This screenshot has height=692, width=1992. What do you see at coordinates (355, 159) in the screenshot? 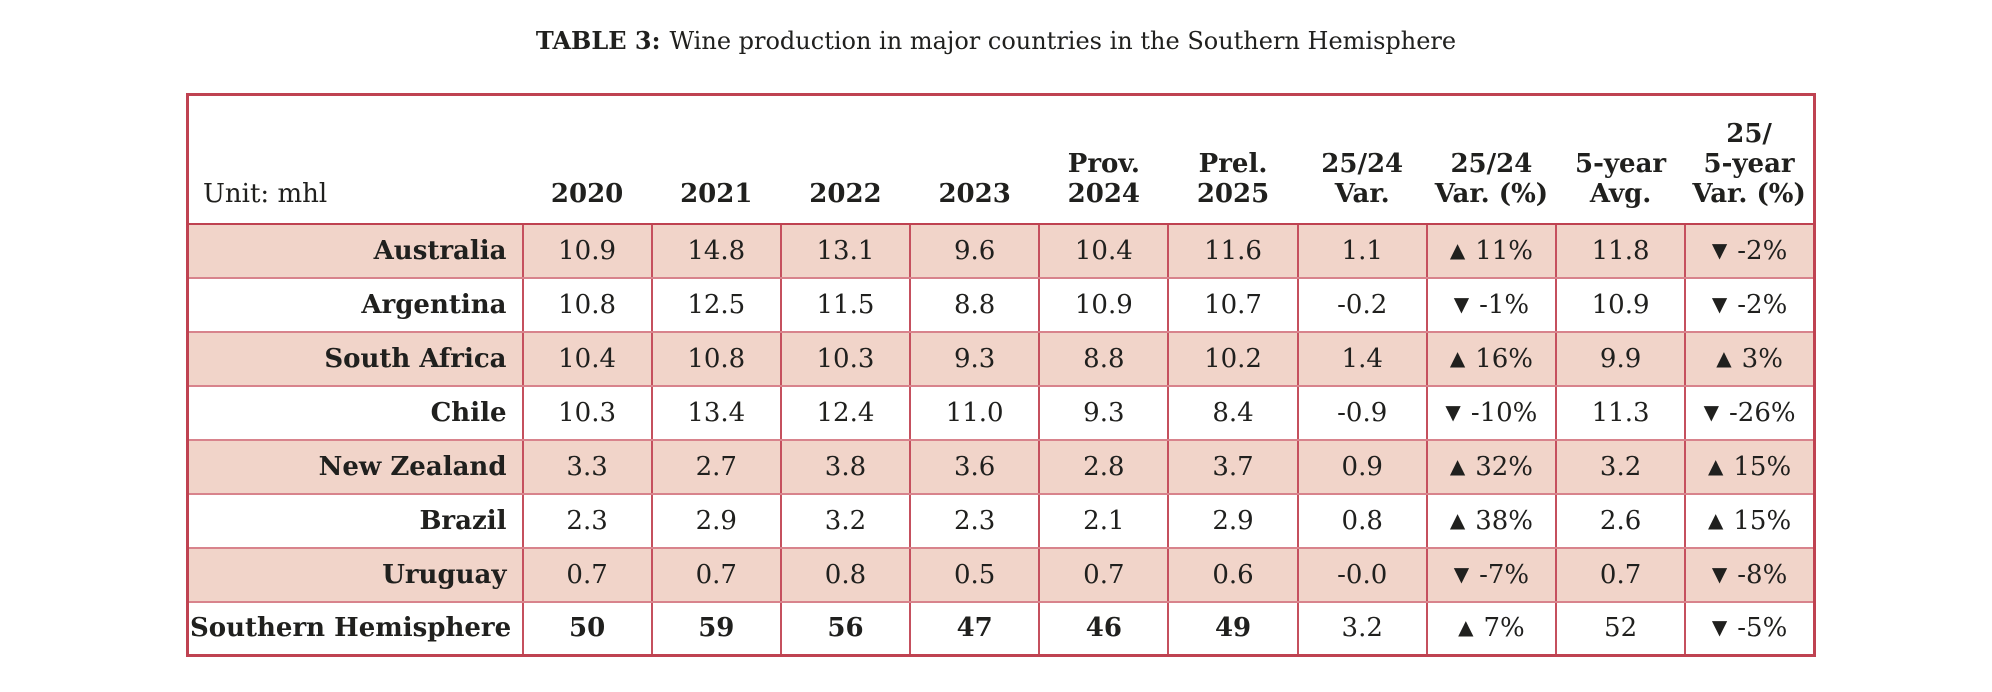
I see `unit-label: Unit: mhl` at bounding box center [355, 159].